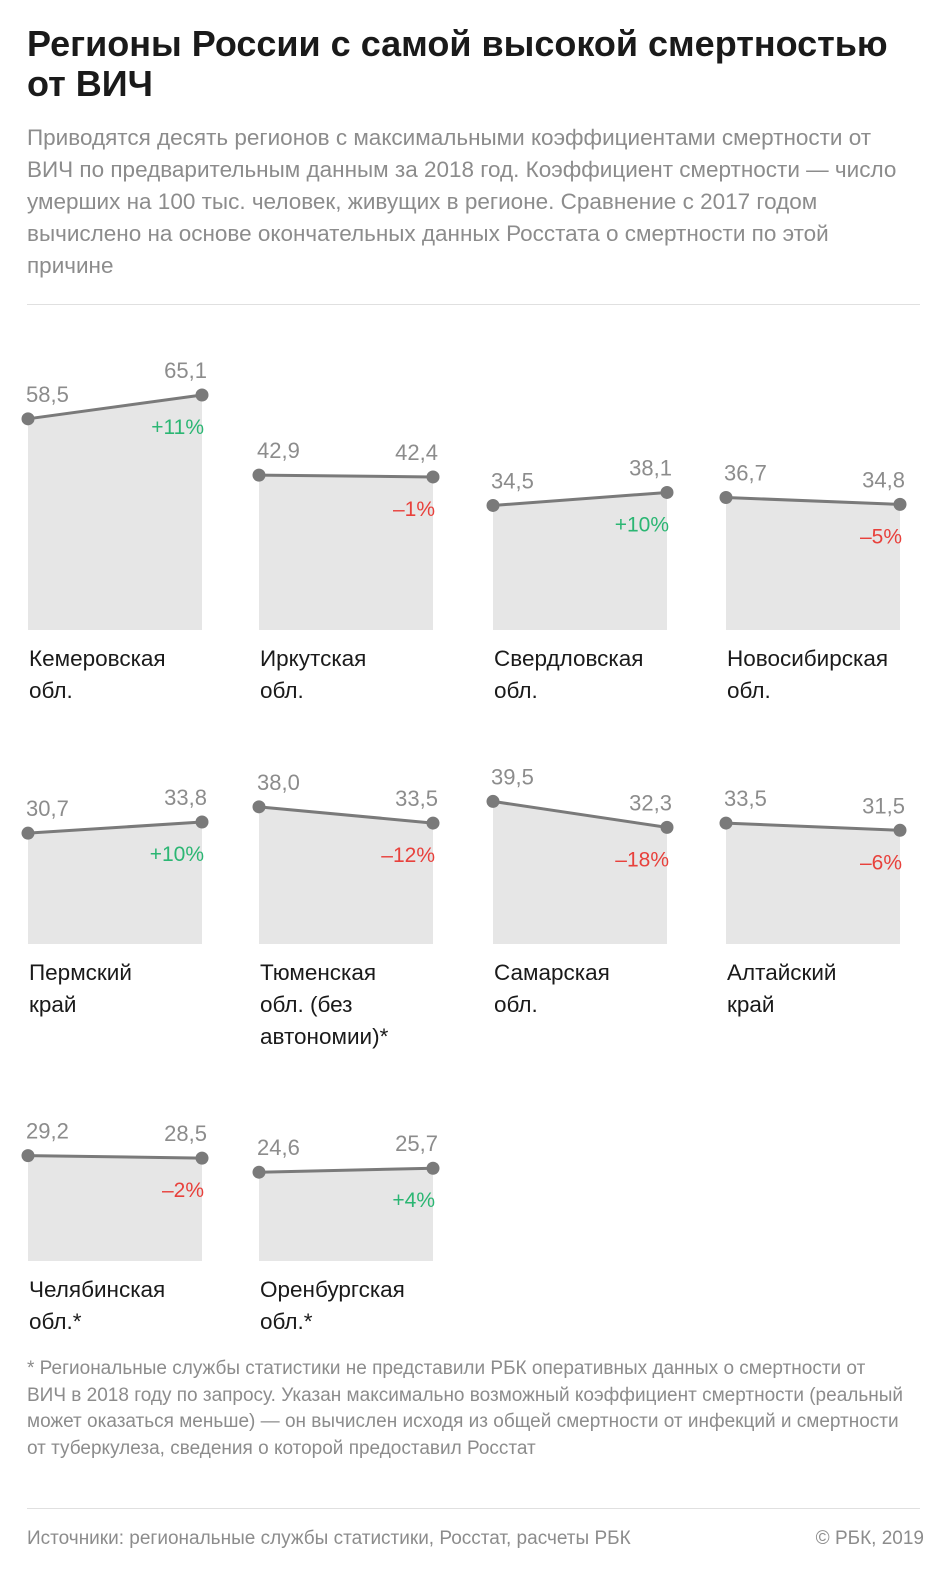  Describe the element at coordinates (318, 972) in the screenshot. I see `region-label: Тюменская` at that location.